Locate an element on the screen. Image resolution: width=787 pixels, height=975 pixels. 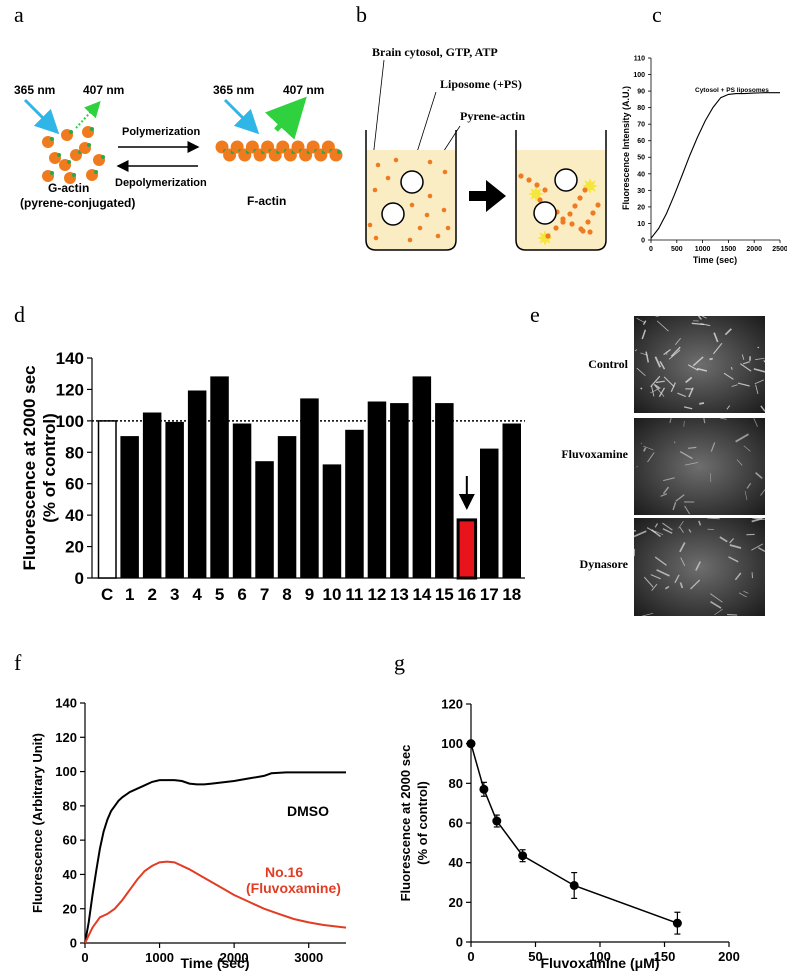
d-y-axis-label-line2: (% of control) is located at coordinates (49, 468).